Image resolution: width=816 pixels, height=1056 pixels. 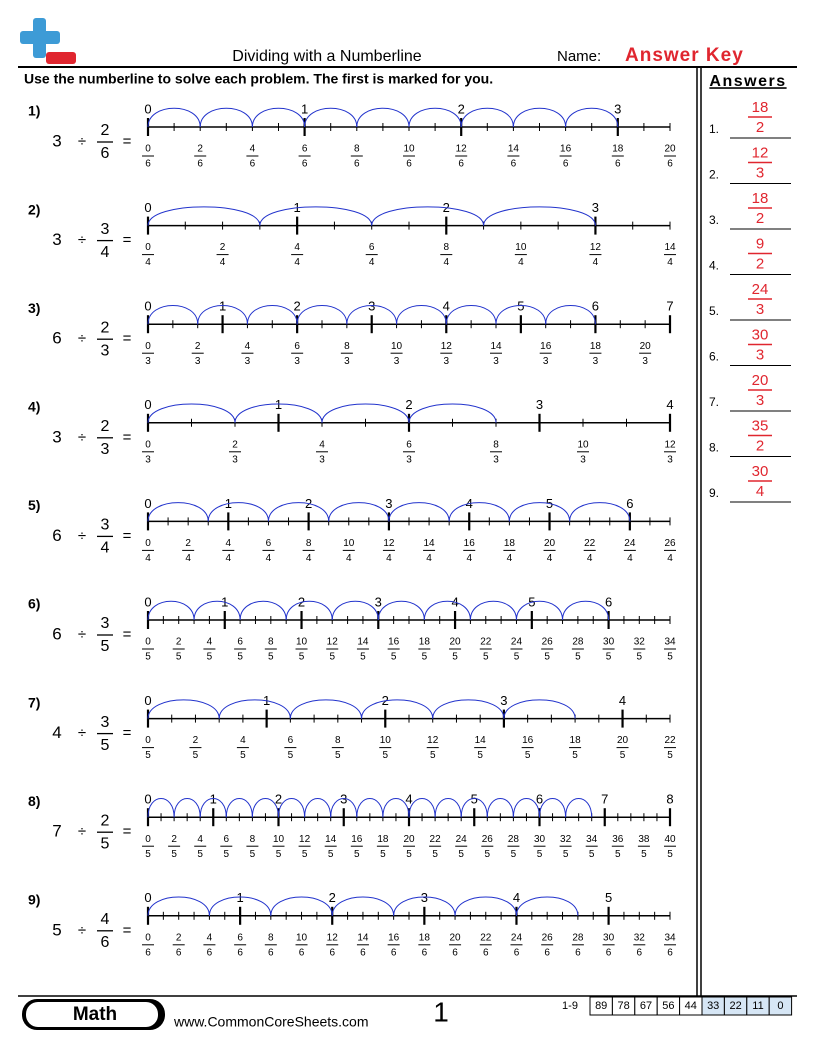 What do you see at coordinates (95, 1014) in the screenshot?
I see `subject: Math` at bounding box center [95, 1014].